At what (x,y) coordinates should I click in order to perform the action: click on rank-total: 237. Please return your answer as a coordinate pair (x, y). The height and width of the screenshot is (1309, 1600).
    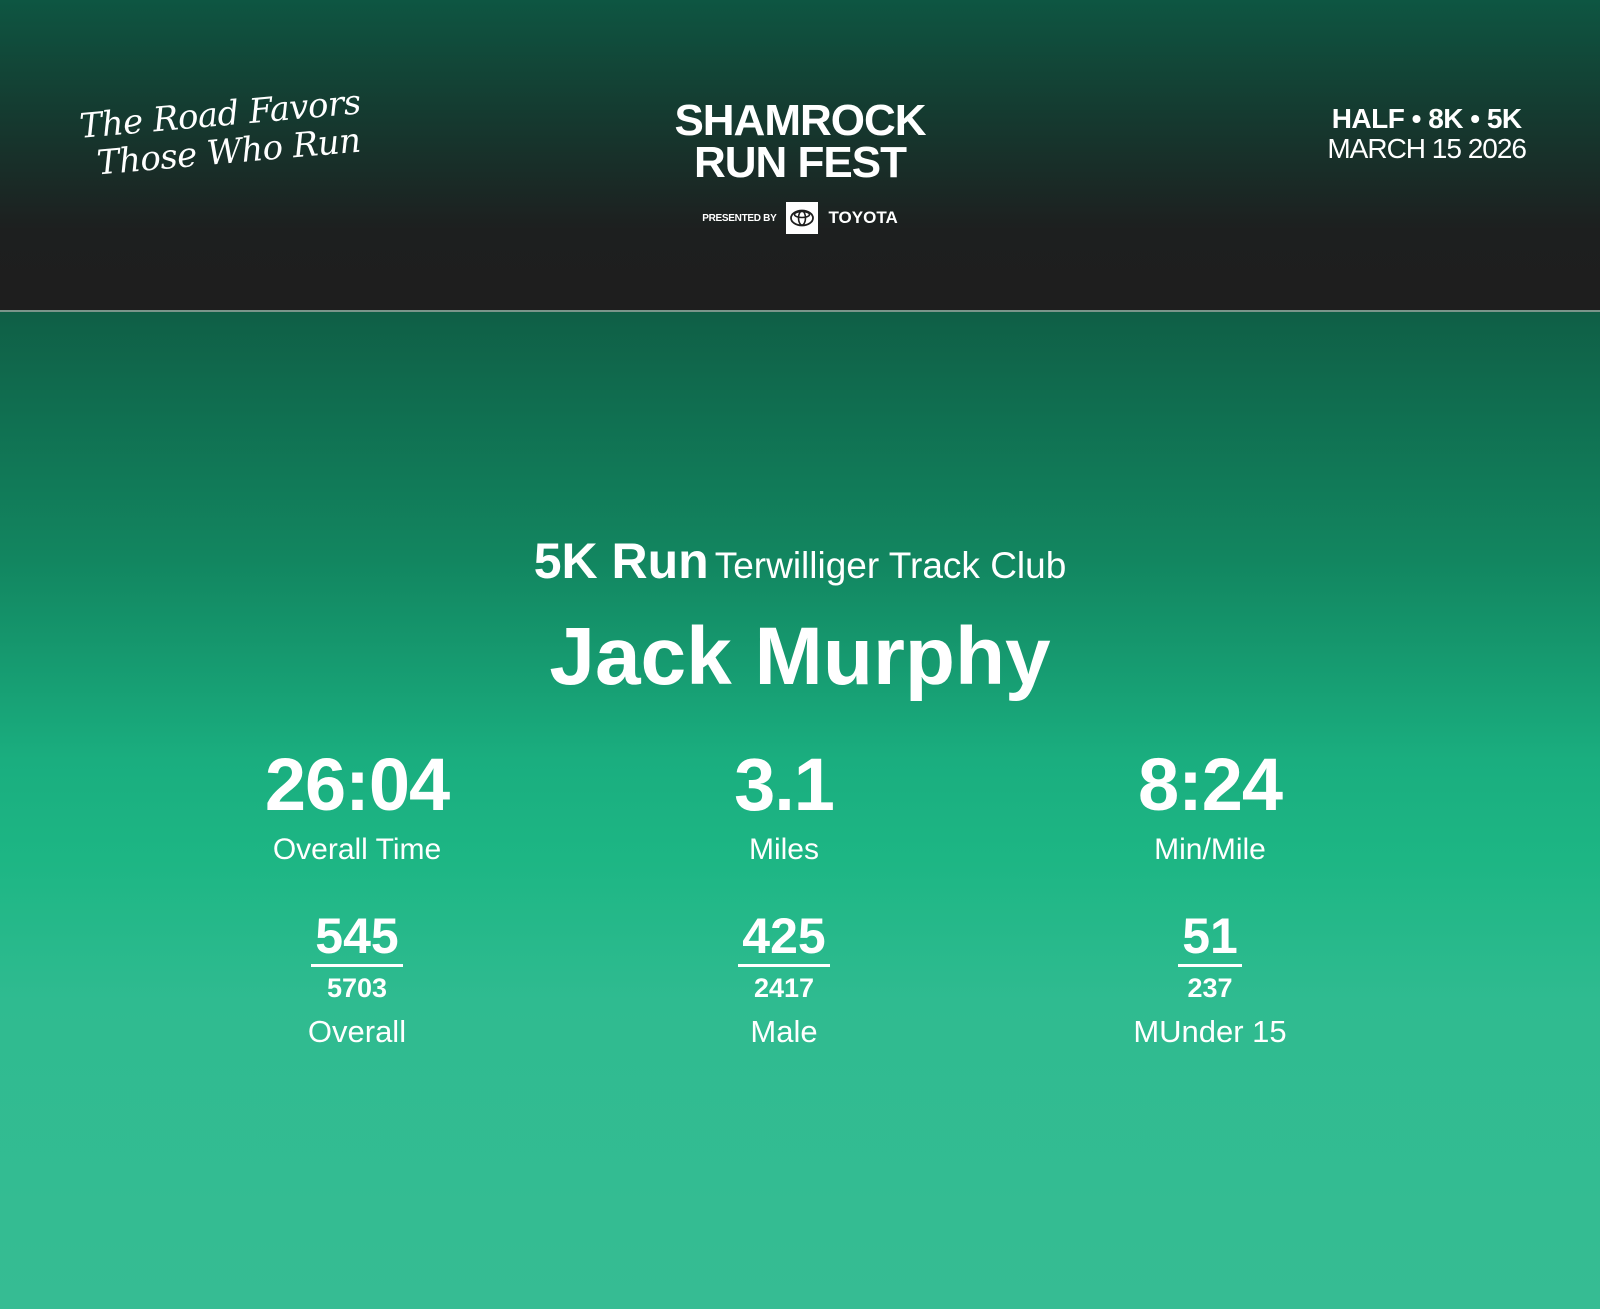
    Looking at the image, I should click on (1210, 988).